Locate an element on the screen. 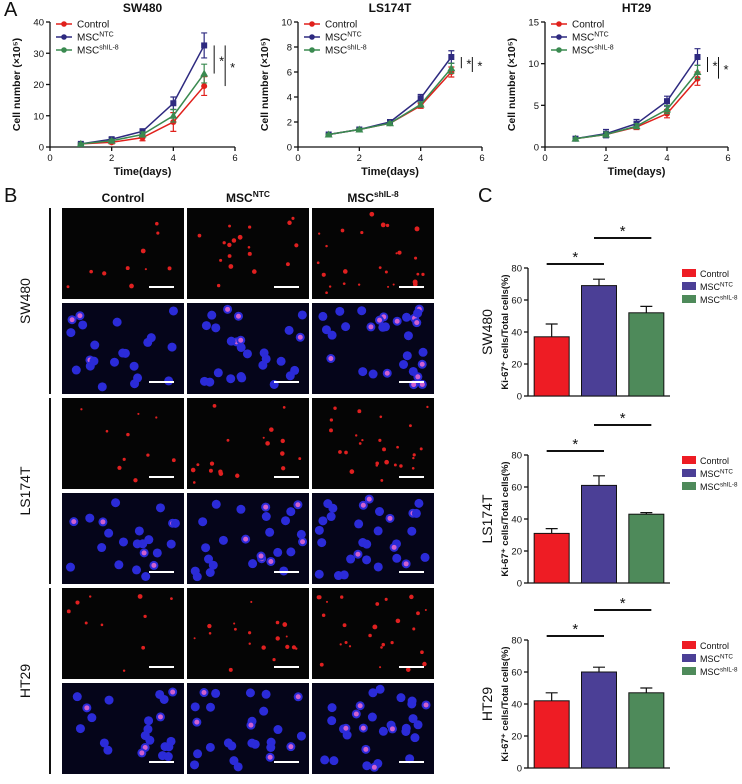 Image resolution: width=742 pixels, height=784 pixels. y-tick-label: 80 is located at coordinates (516, 641).